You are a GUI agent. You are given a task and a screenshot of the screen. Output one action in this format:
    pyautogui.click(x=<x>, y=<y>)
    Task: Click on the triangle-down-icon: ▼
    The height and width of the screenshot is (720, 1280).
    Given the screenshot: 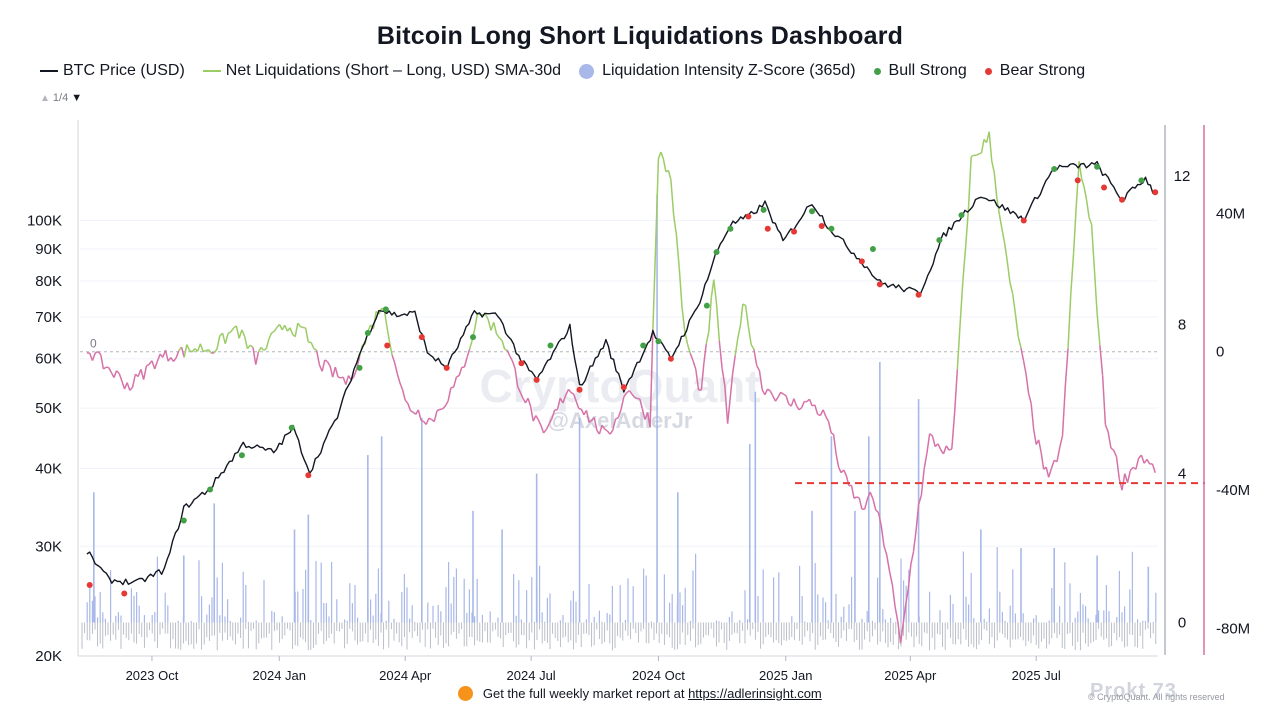 What is the action you would take?
    pyautogui.click(x=77, y=98)
    